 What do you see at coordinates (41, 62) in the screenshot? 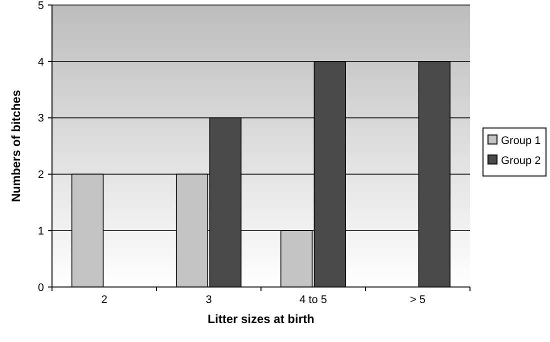
I see `y-tick-label: 4` at bounding box center [41, 62].